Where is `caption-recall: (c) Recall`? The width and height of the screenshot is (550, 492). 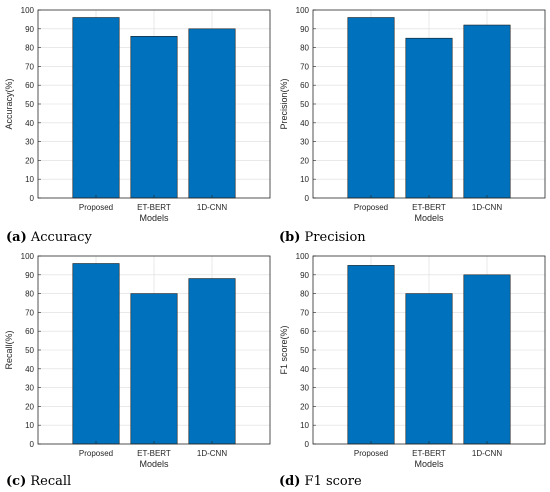 caption-recall: (c) Recall is located at coordinates (38, 481).